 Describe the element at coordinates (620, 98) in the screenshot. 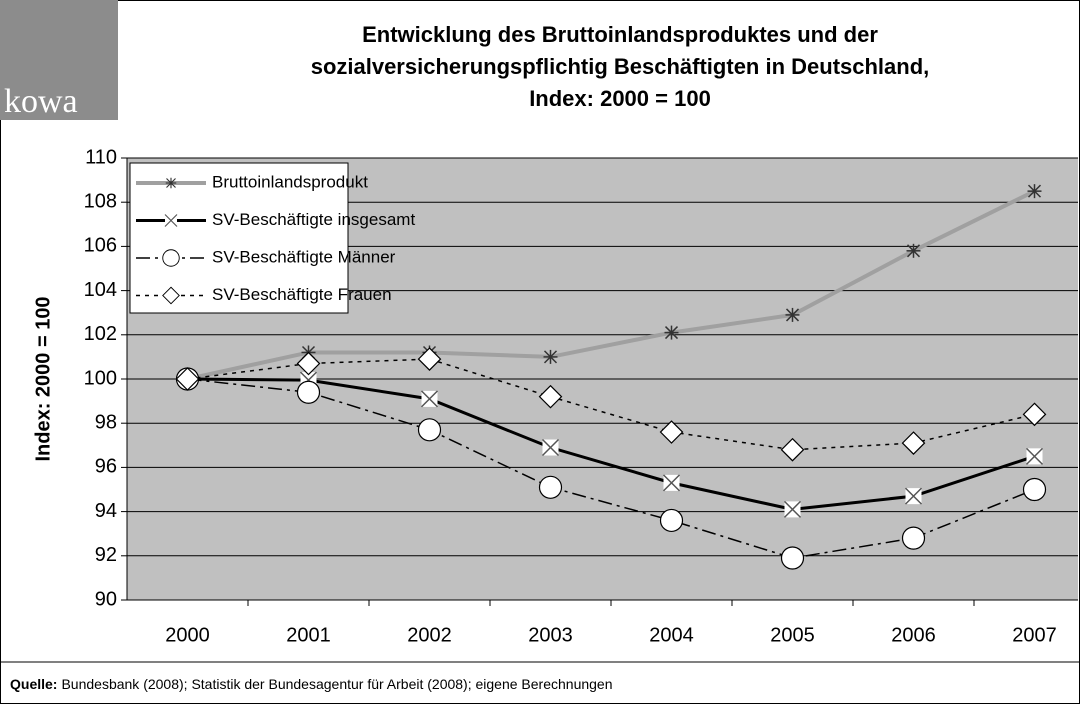

I see `chart-title: Index: 2000 = 100` at that location.